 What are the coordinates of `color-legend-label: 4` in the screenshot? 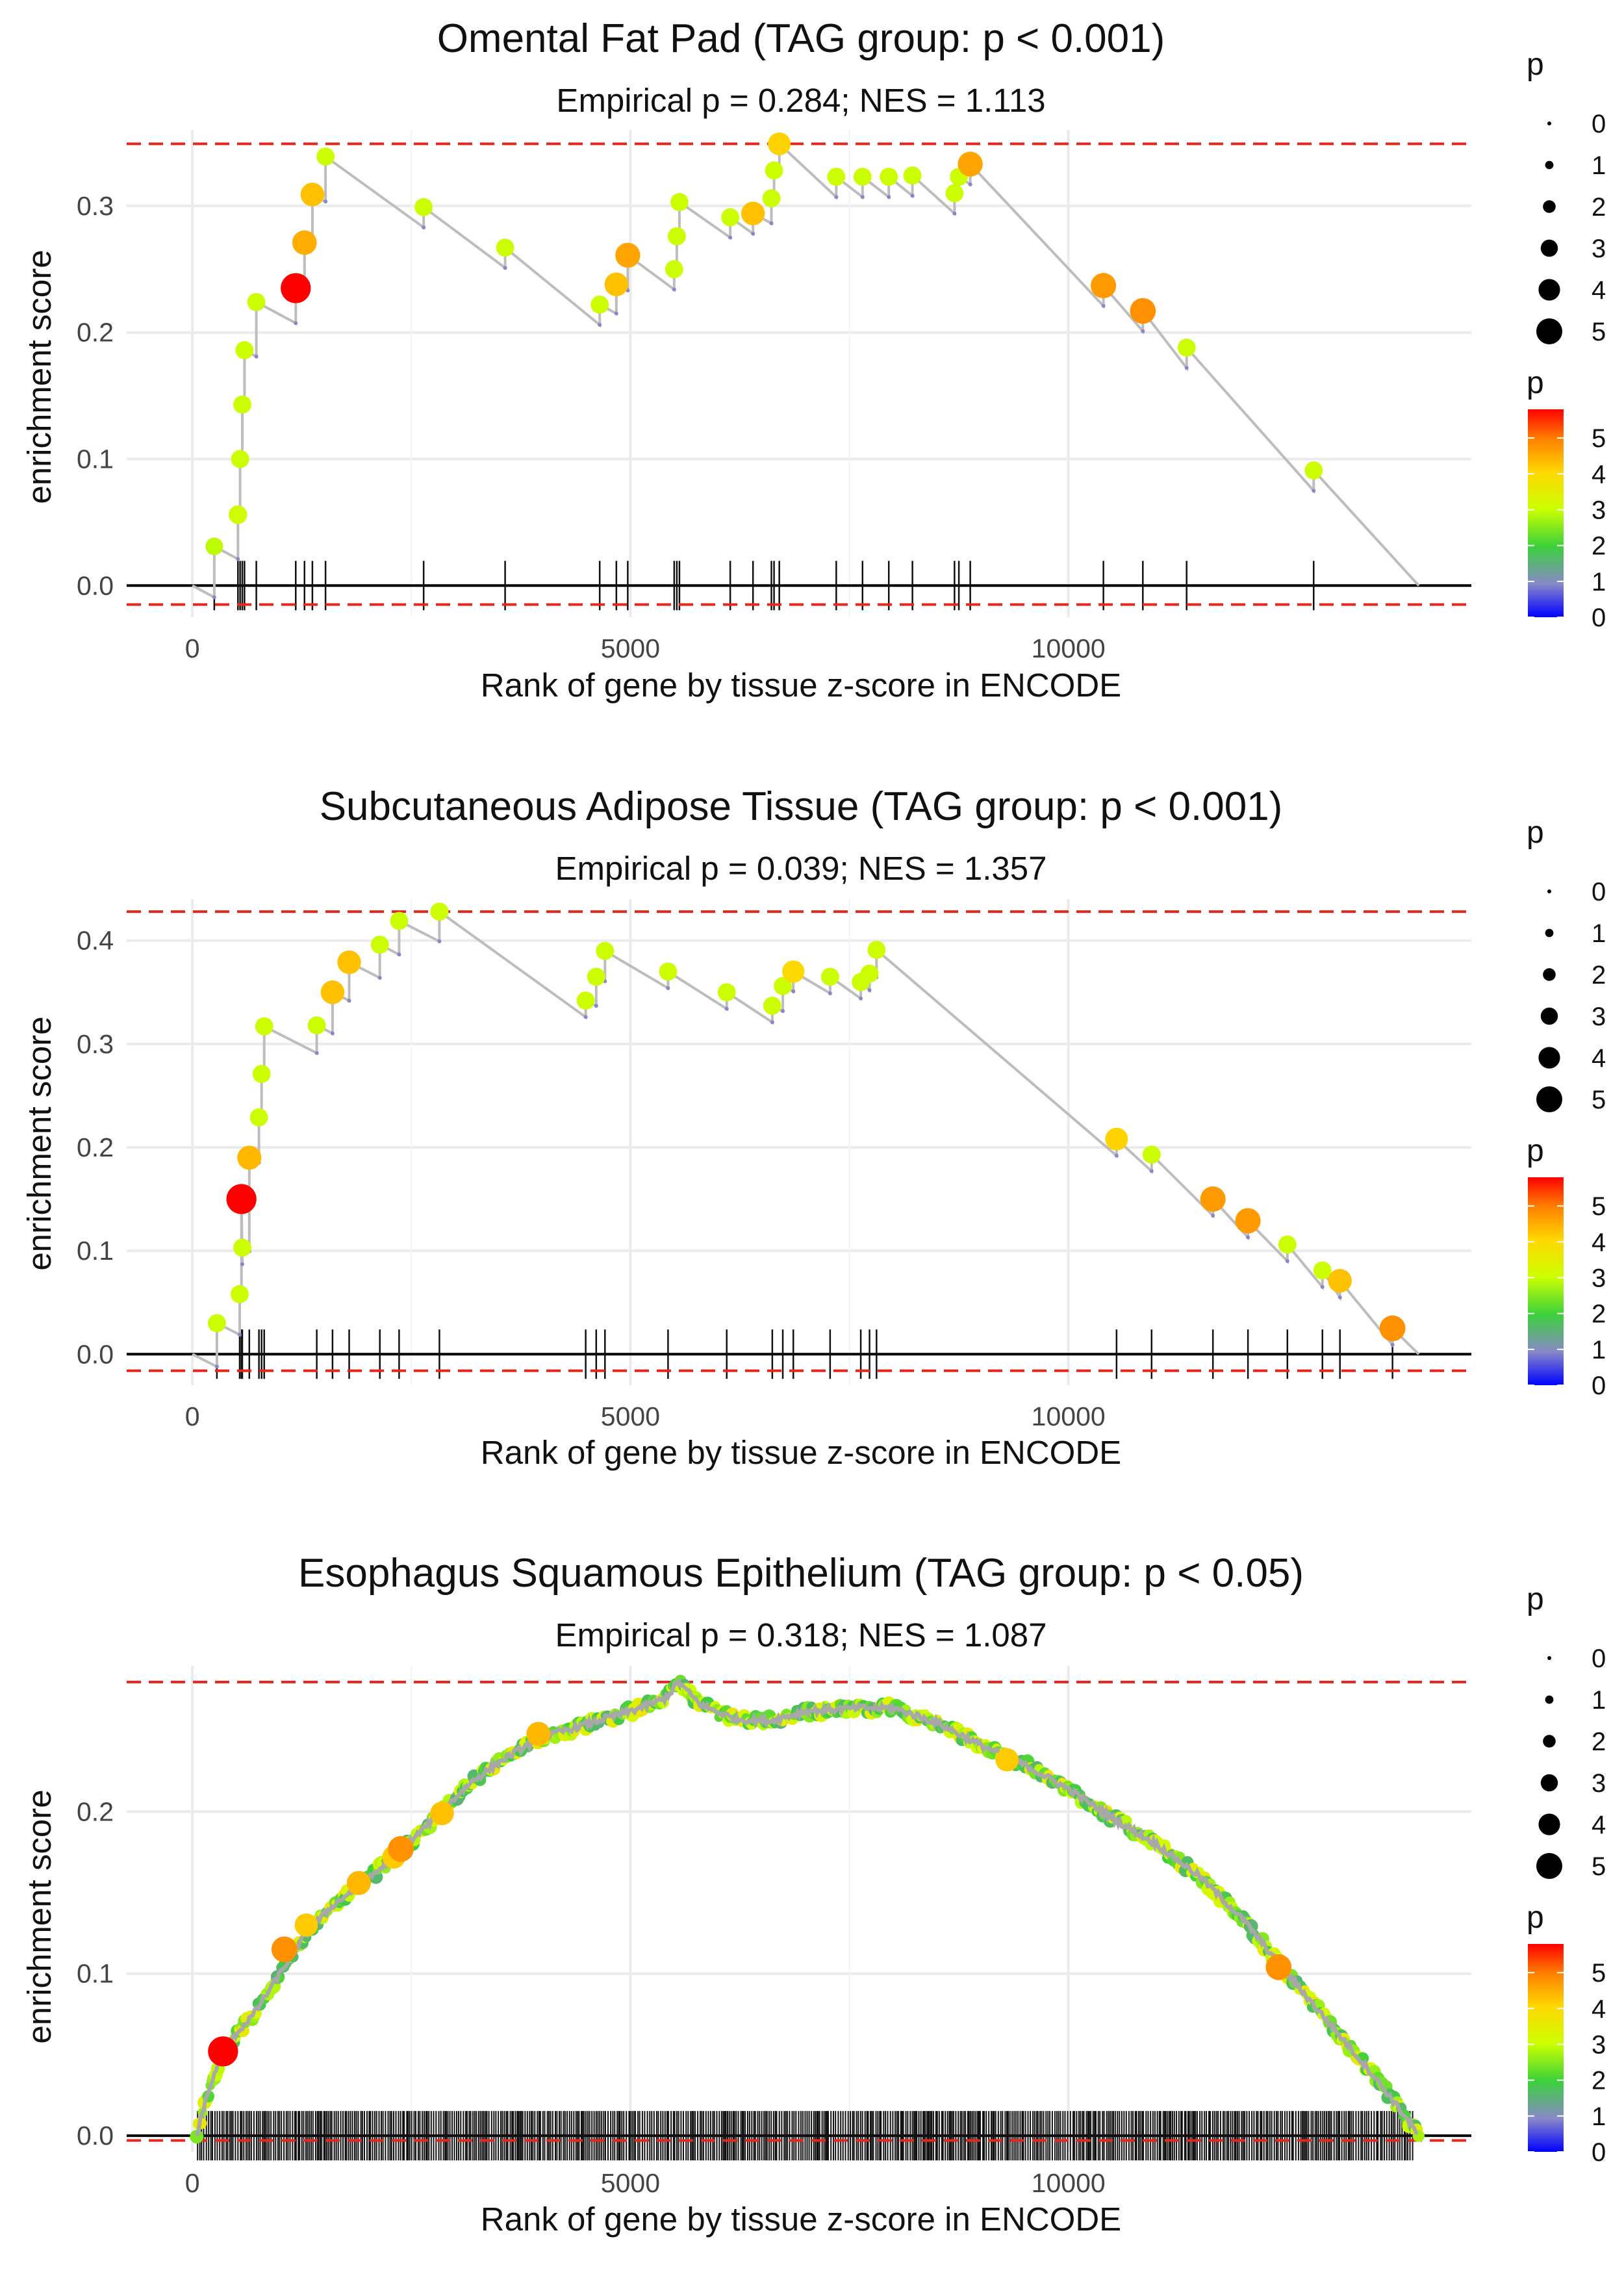 It's located at (1599, 474).